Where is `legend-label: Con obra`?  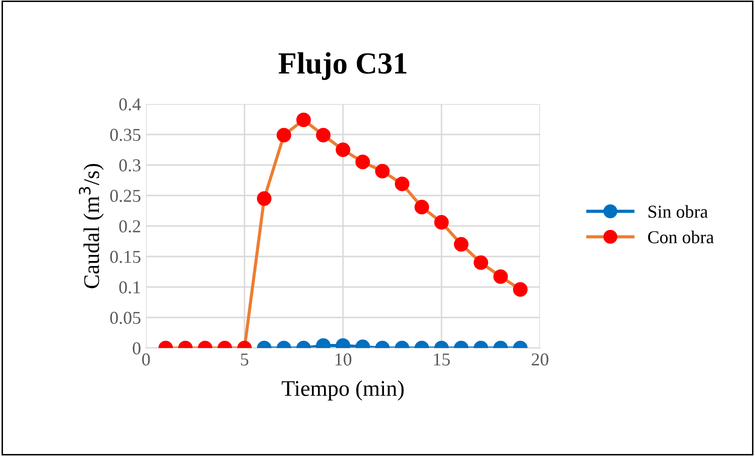
legend-label: Con obra is located at coordinates (681, 237).